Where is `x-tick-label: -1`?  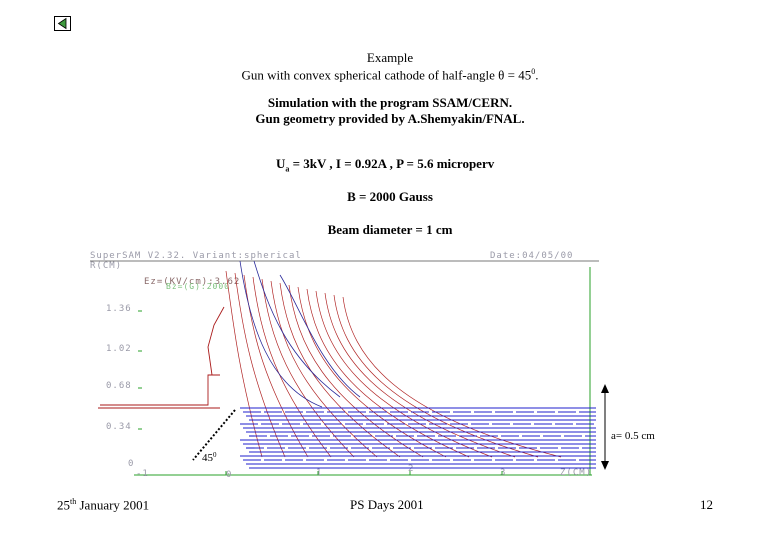
x-tick-label: -1 is located at coordinates (142, 474).